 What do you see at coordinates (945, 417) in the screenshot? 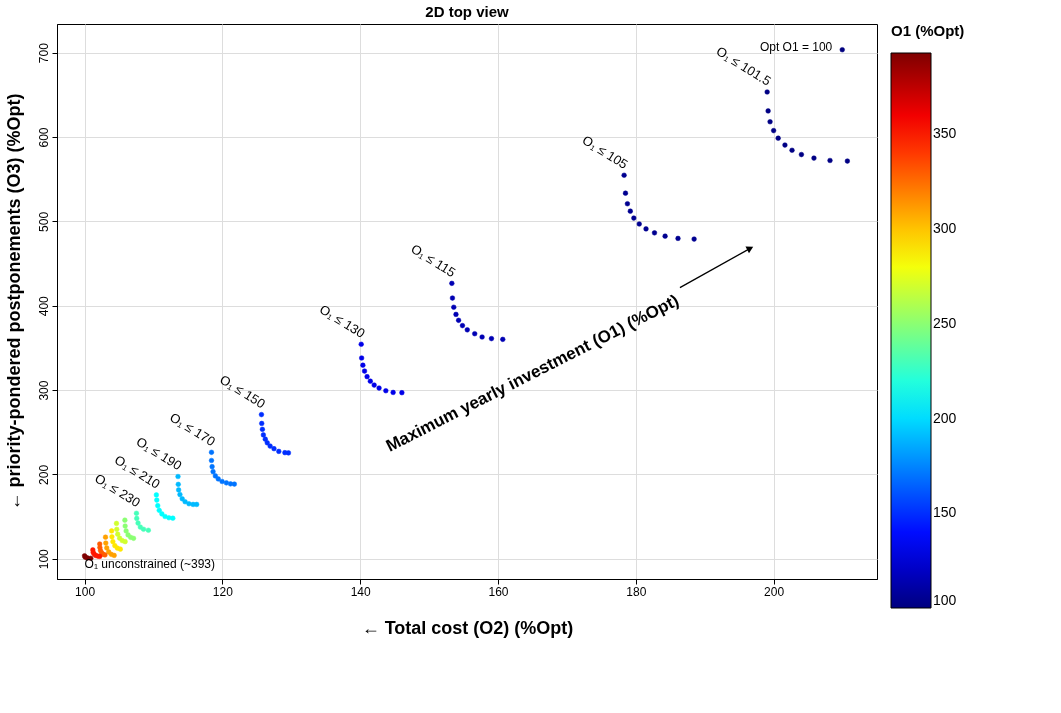
I see `color-bar-label: 200` at bounding box center [945, 417].